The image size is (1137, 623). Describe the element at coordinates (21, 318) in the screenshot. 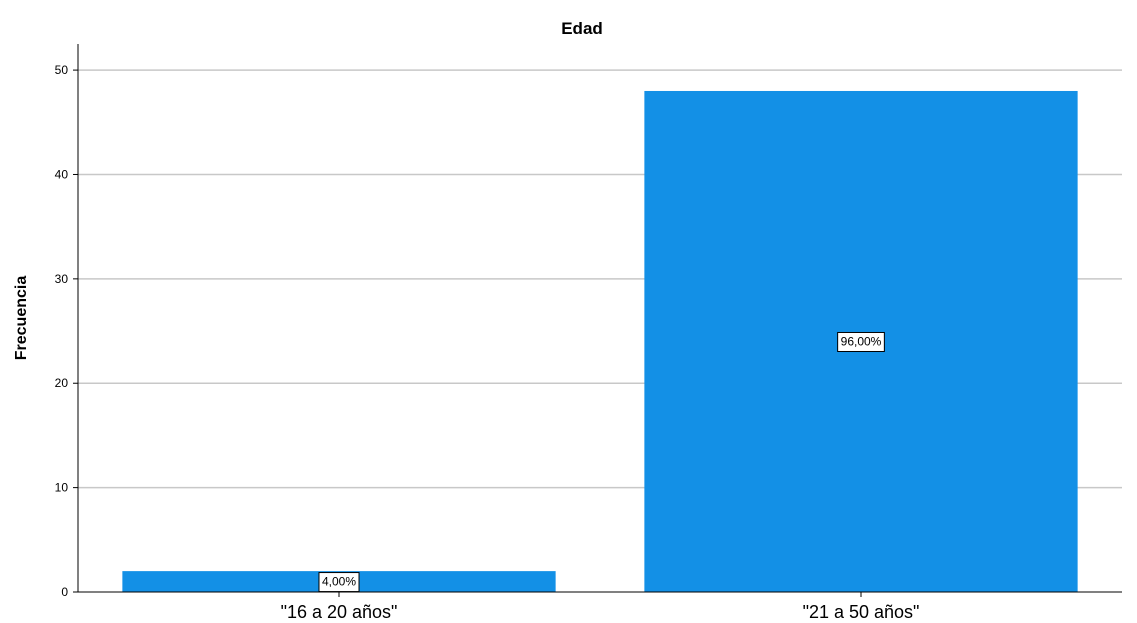

I see `y-axis-label: Frecuencia` at that location.